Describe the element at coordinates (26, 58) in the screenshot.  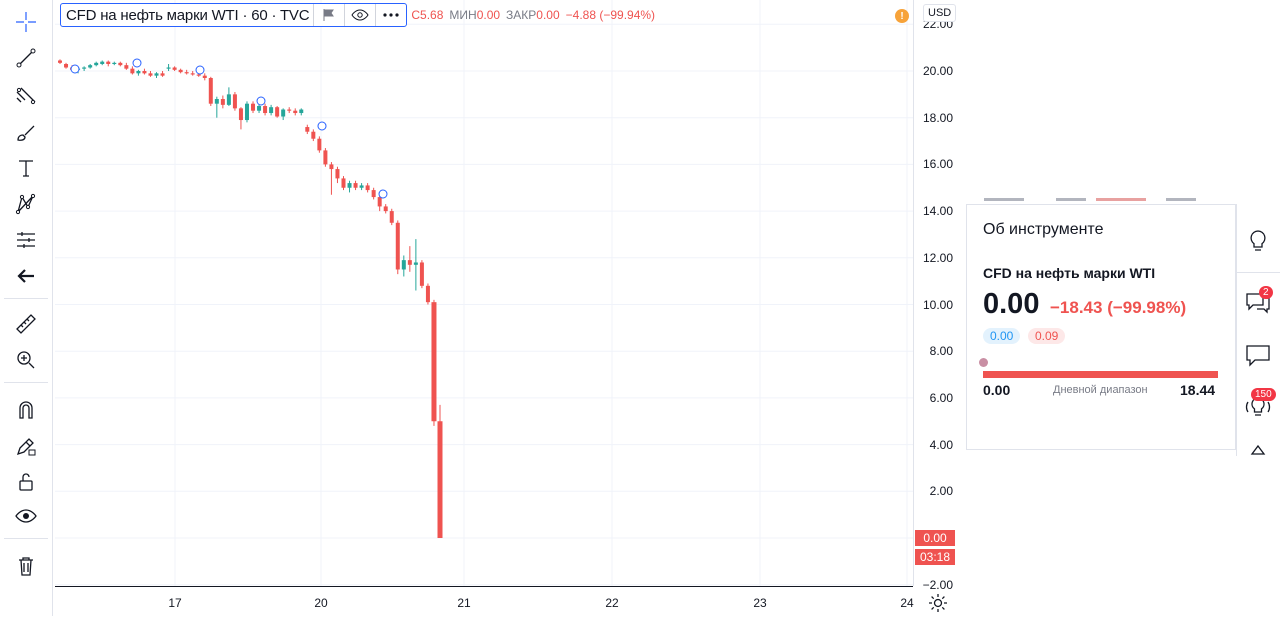
I see `trendline-icon` at that location.